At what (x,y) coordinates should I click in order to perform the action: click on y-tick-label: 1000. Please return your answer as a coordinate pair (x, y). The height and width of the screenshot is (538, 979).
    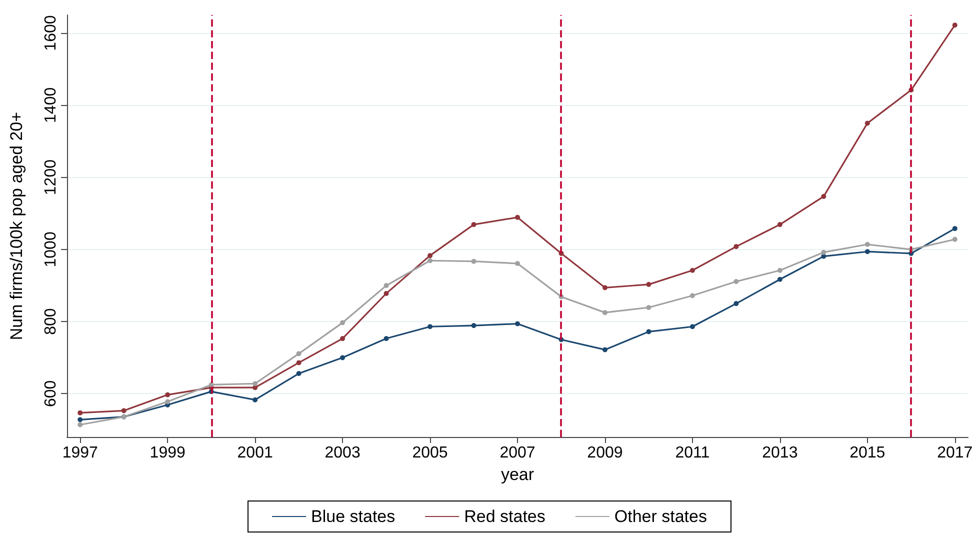
    Looking at the image, I should click on (51, 250).